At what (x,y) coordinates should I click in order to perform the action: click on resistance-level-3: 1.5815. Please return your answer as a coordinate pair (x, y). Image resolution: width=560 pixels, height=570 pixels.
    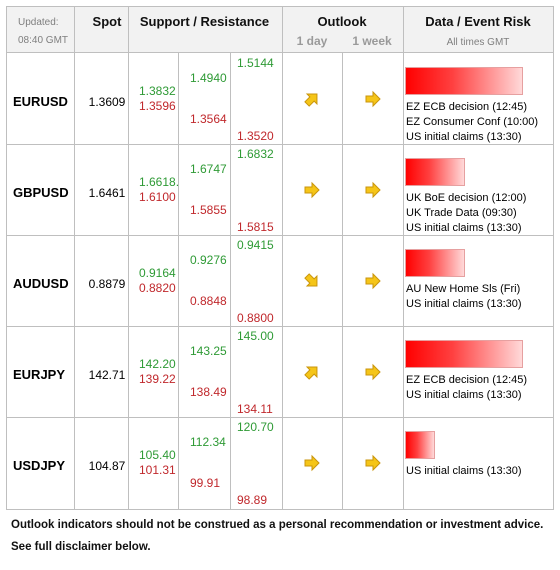
    Looking at the image, I should click on (255, 227).